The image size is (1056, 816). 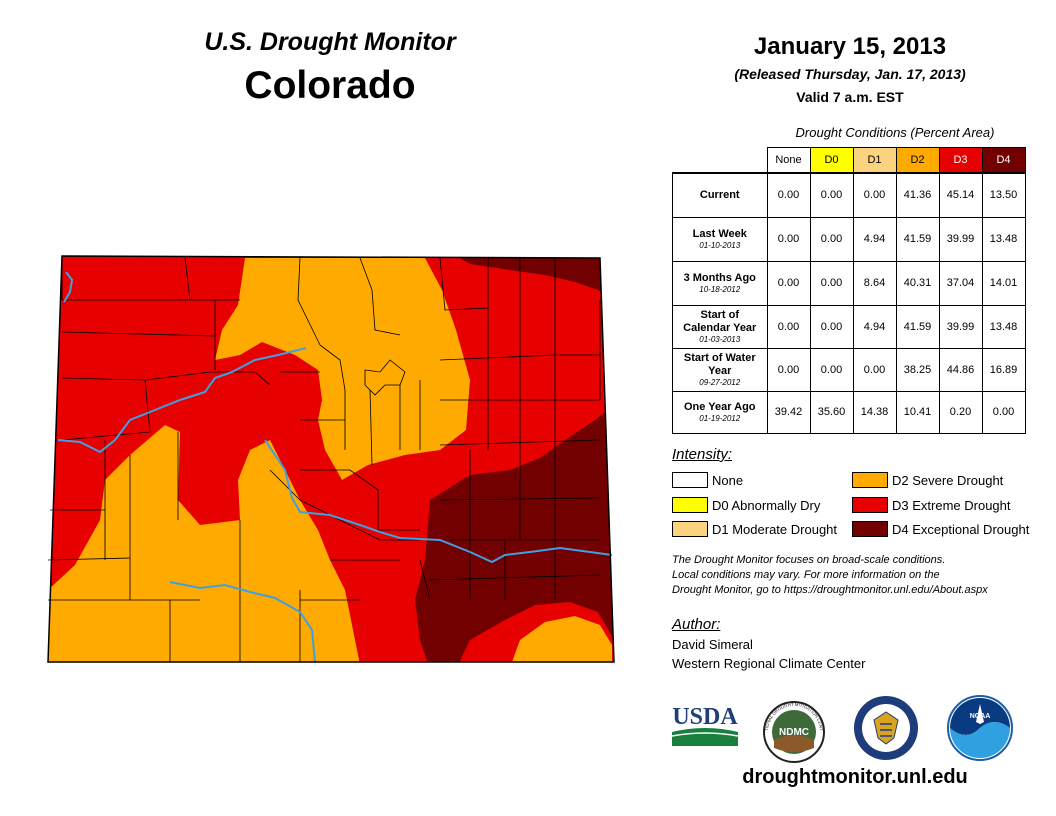 What do you see at coordinates (874, 160) in the screenshot?
I see `col-header-d1: D1` at bounding box center [874, 160].